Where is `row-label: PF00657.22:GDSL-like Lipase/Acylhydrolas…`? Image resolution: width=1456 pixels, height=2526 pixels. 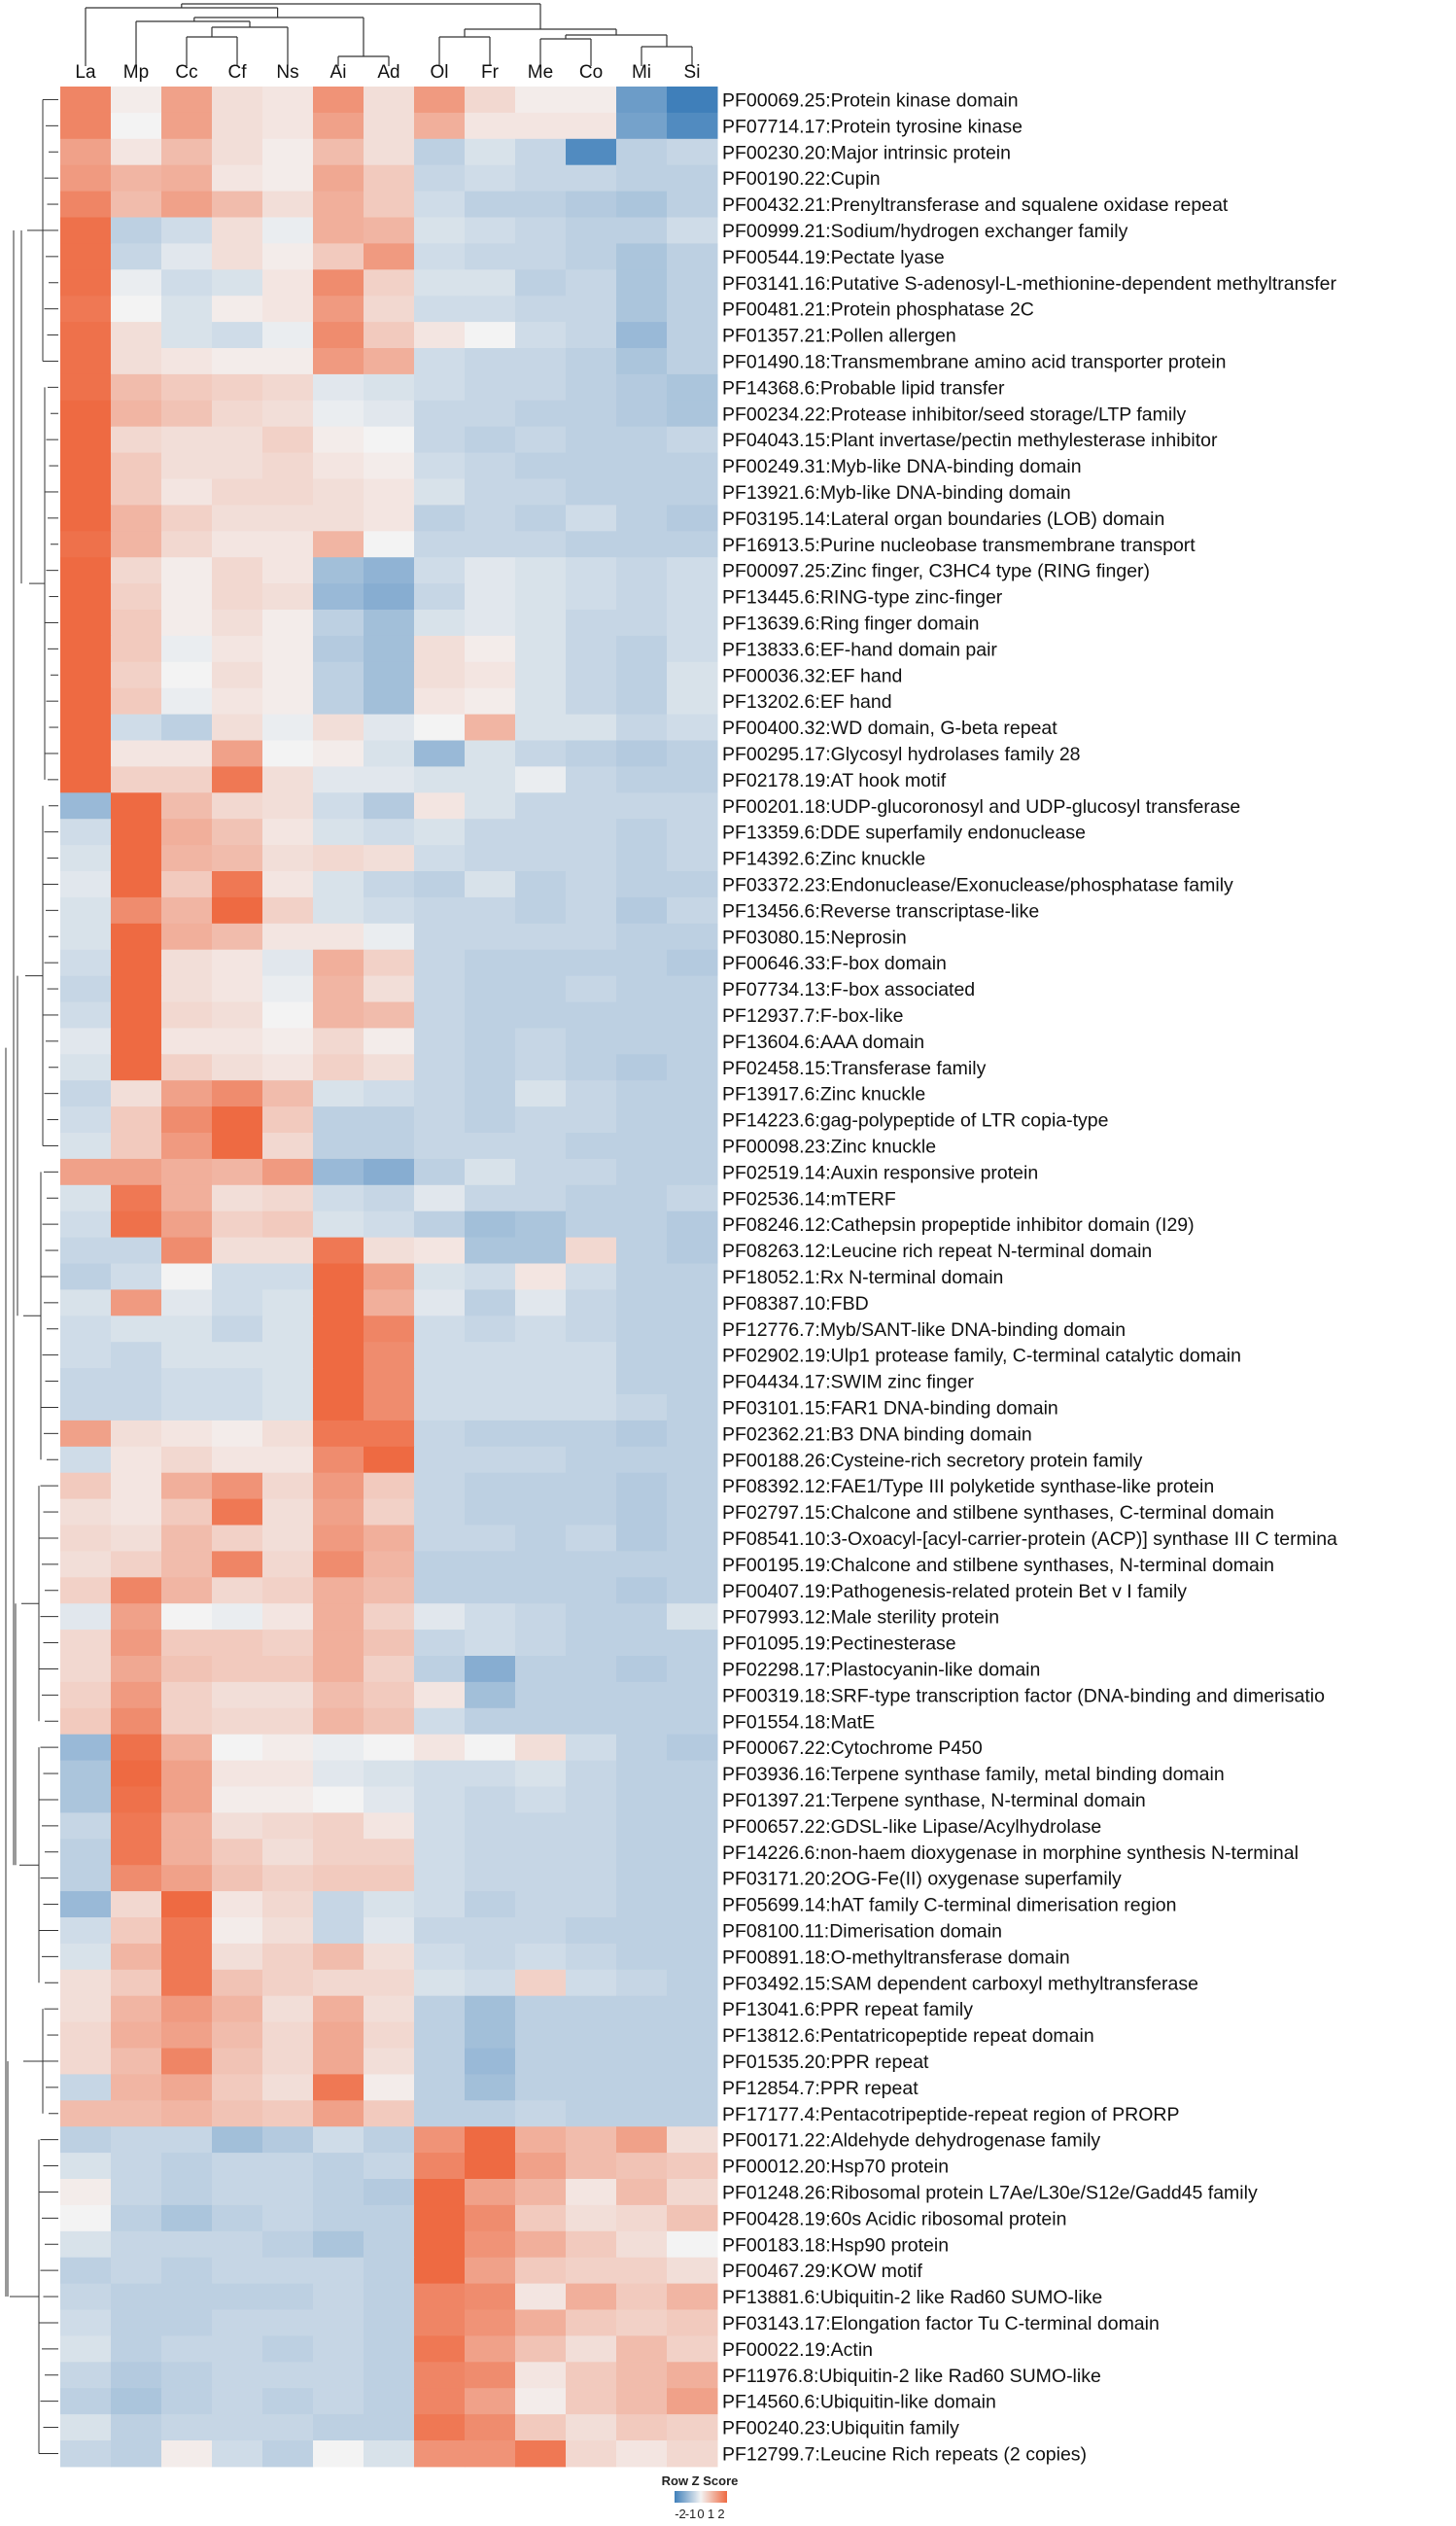 row-label: PF00657.22:GDSL-like Lipase/Acylhydrolas… is located at coordinates (911, 1827).